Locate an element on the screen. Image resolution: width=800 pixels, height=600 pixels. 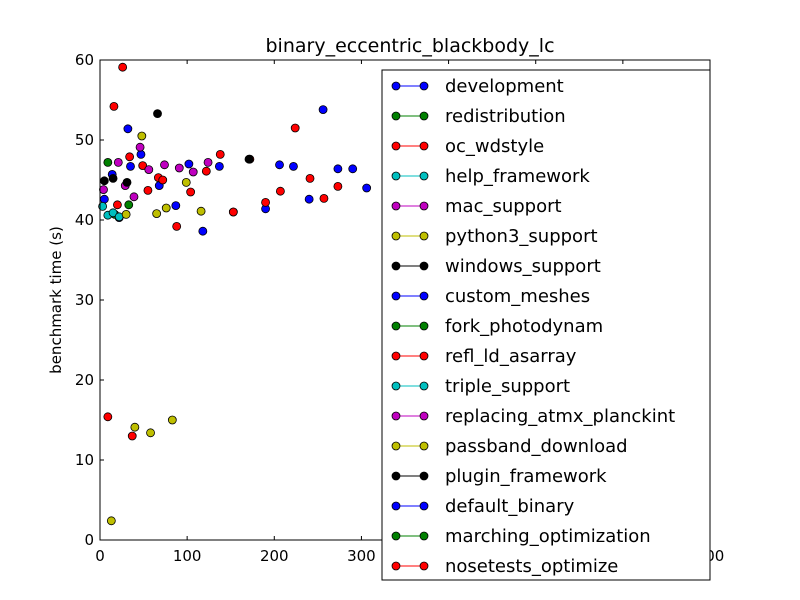
y-axis-label: benchmark time (s) is located at coordinates (56, 300).